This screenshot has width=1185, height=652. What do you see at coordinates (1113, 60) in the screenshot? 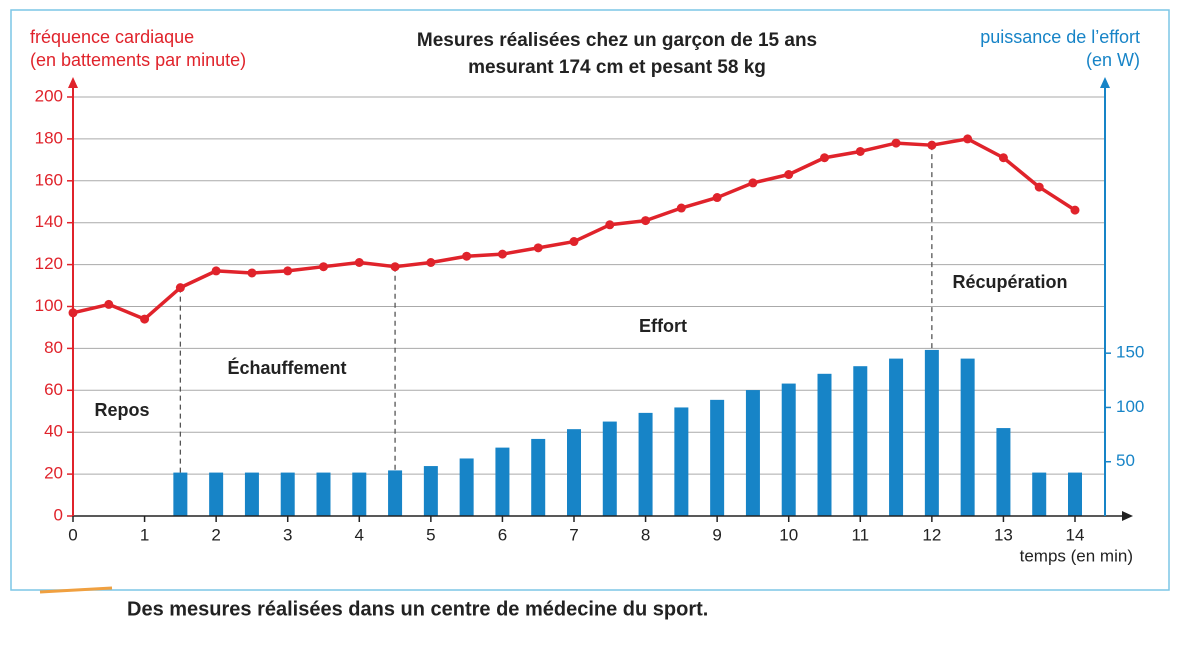
I see `y2-axis-label: (en W)` at bounding box center [1113, 60].